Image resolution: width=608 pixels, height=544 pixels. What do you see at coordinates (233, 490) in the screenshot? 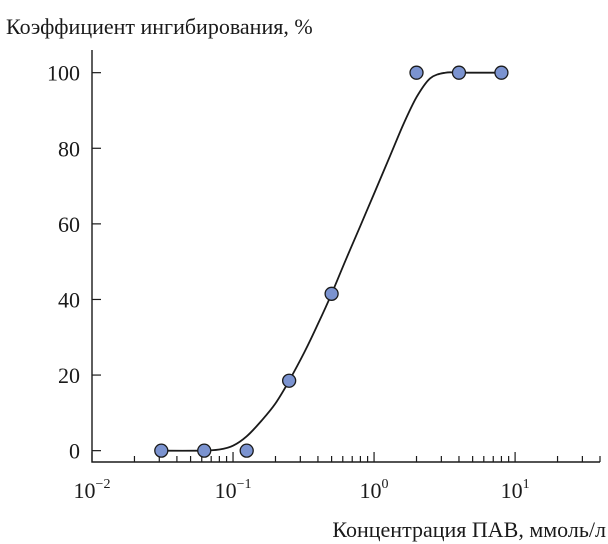
I see `x-tick-label: 10⁻¹` at bounding box center [233, 490].